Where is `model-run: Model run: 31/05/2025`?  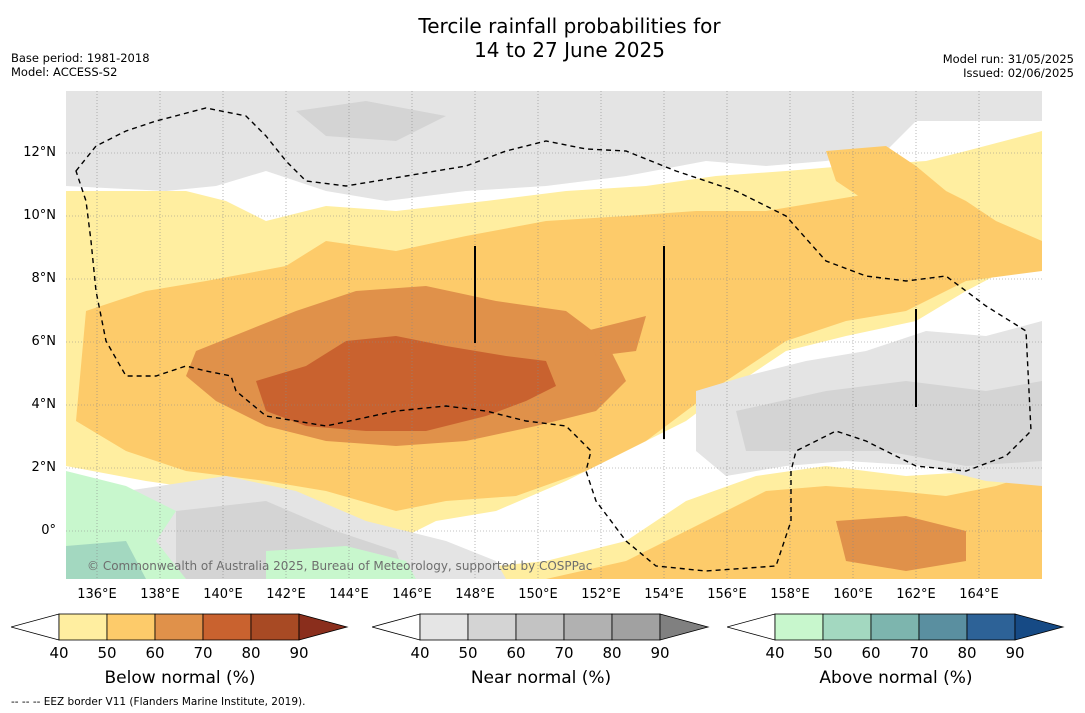
model-run: Model run: 31/05/2025 is located at coordinates (1008, 59).